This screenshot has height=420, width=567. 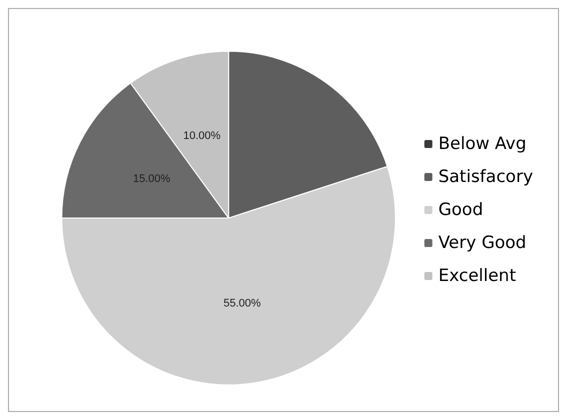 I want to click on legend-label: Good, so click(x=461, y=210).